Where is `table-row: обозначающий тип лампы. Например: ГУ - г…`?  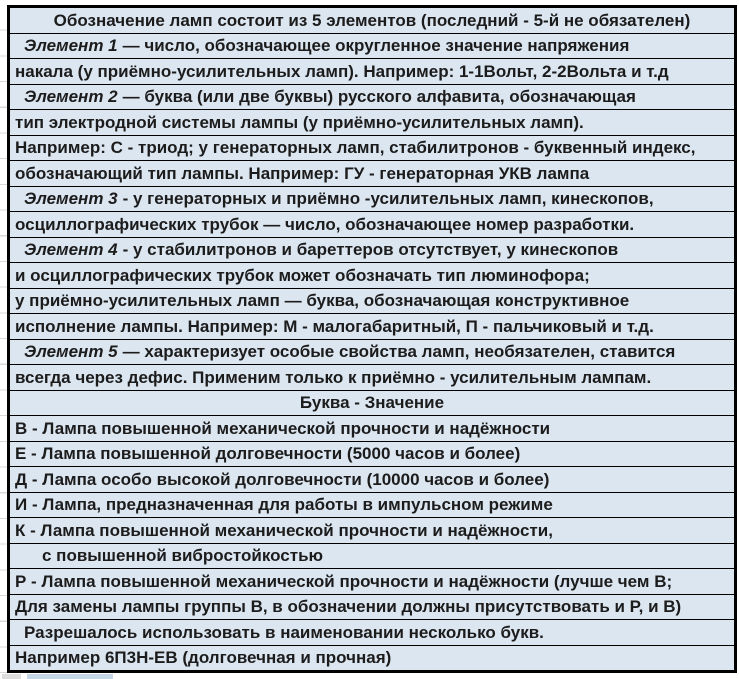
table-row: обозначающий тип лампы. Например: ГУ - г… is located at coordinates (372, 174).